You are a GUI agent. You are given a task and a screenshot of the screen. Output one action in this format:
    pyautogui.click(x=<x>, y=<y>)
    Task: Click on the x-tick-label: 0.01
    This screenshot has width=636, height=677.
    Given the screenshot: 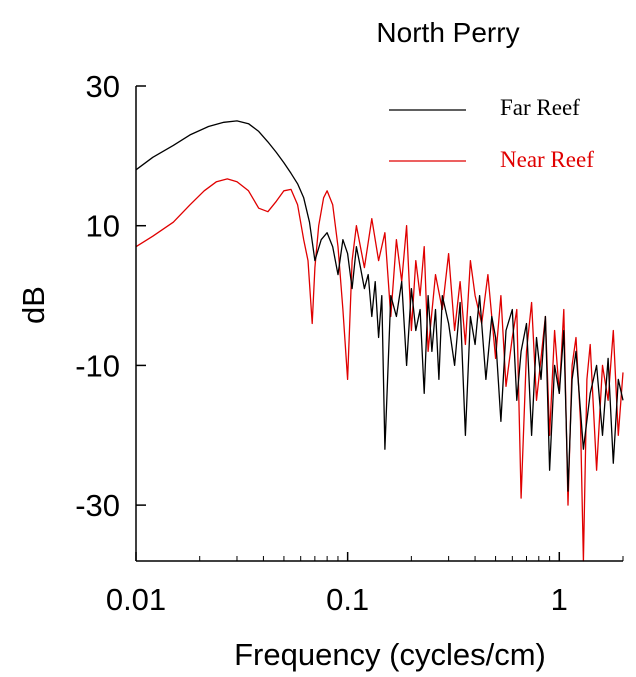 What is the action you would take?
    pyautogui.click(x=136, y=599)
    